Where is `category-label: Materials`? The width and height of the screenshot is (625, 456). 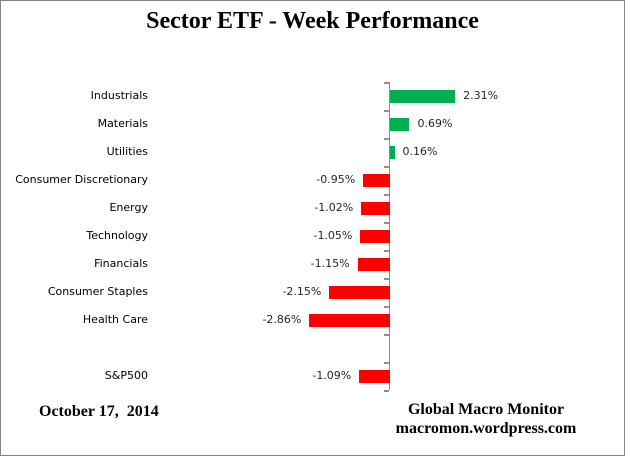
category-label: Materials is located at coordinates (122, 123).